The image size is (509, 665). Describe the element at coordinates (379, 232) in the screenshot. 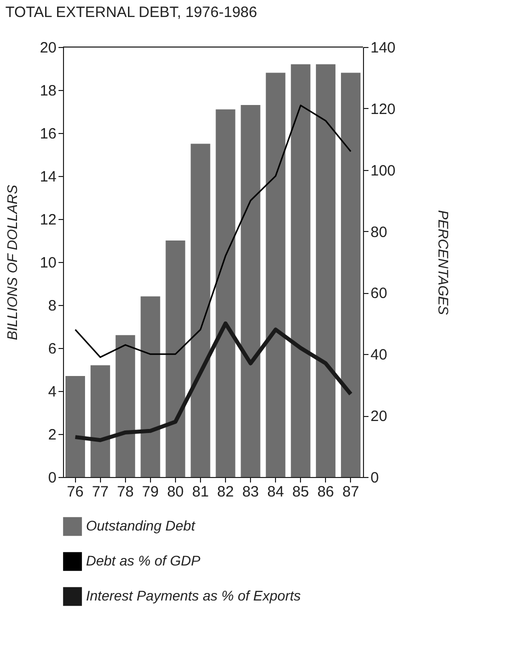

I see `y2-tick-label: 80` at that location.